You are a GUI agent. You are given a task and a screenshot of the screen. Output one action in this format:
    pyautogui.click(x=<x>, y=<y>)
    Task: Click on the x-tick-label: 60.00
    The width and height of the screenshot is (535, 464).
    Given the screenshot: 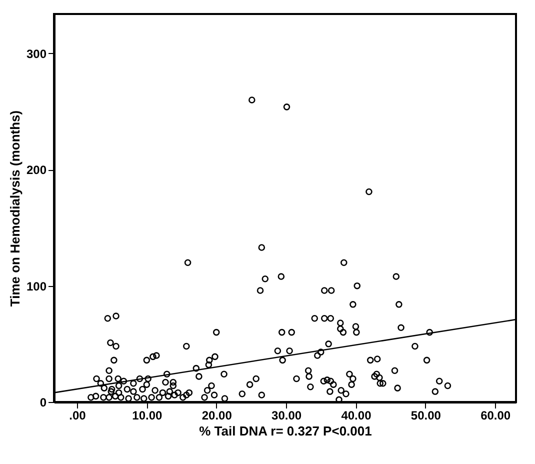 What is the action you would take?
    pyautogui.click(x=495, y=415)
    